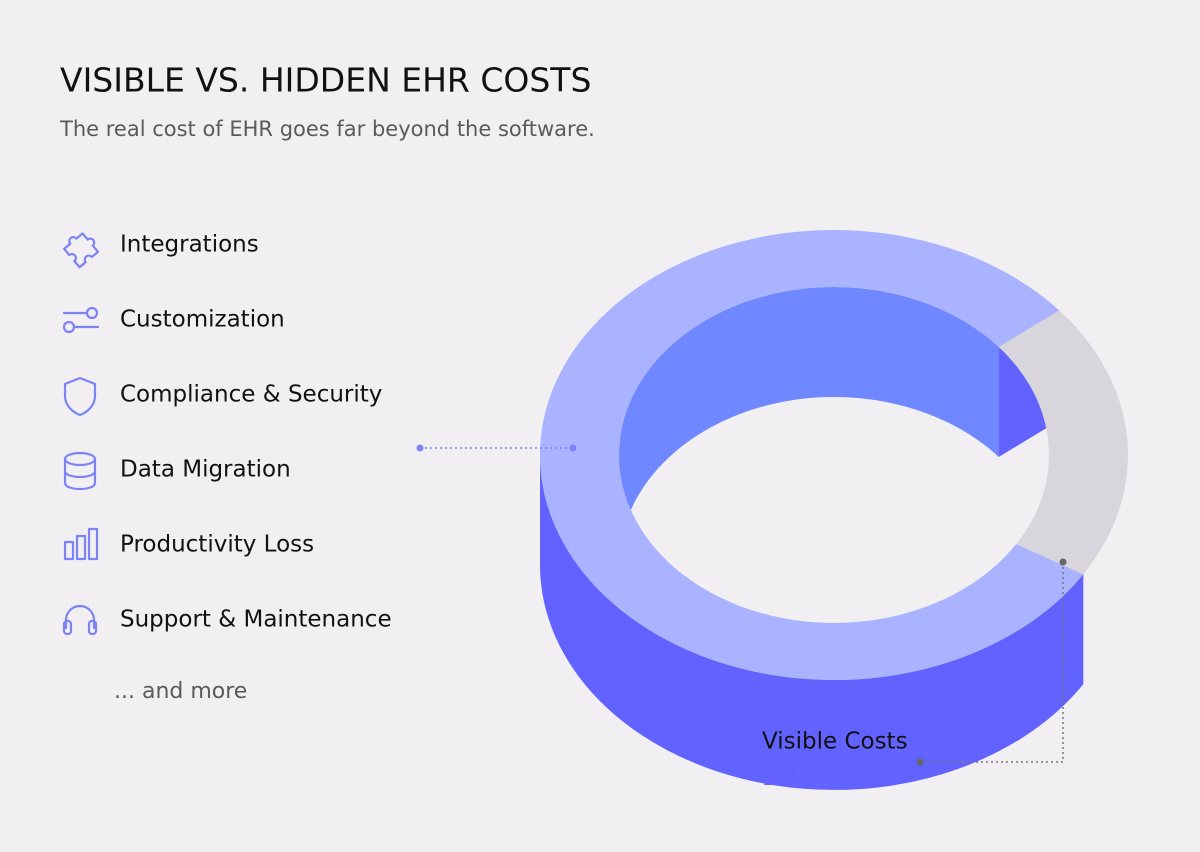 The width and height of the screenshot is (1200, 852). Describe the element at coordinates (81, 250) in the screenshot. I see `puzzle-icon` at that location.